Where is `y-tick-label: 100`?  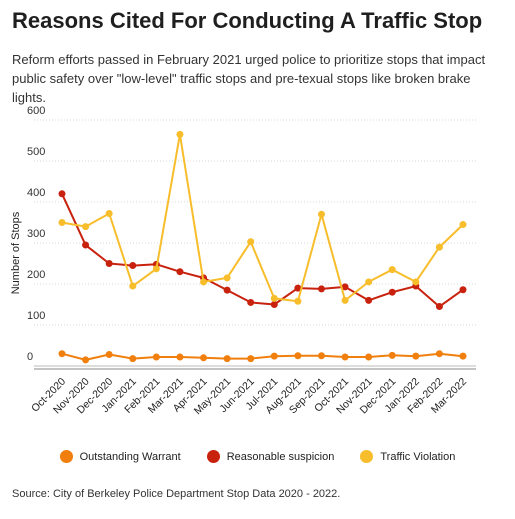
y-tick-label: 100 is located at coordinates (36, 316).